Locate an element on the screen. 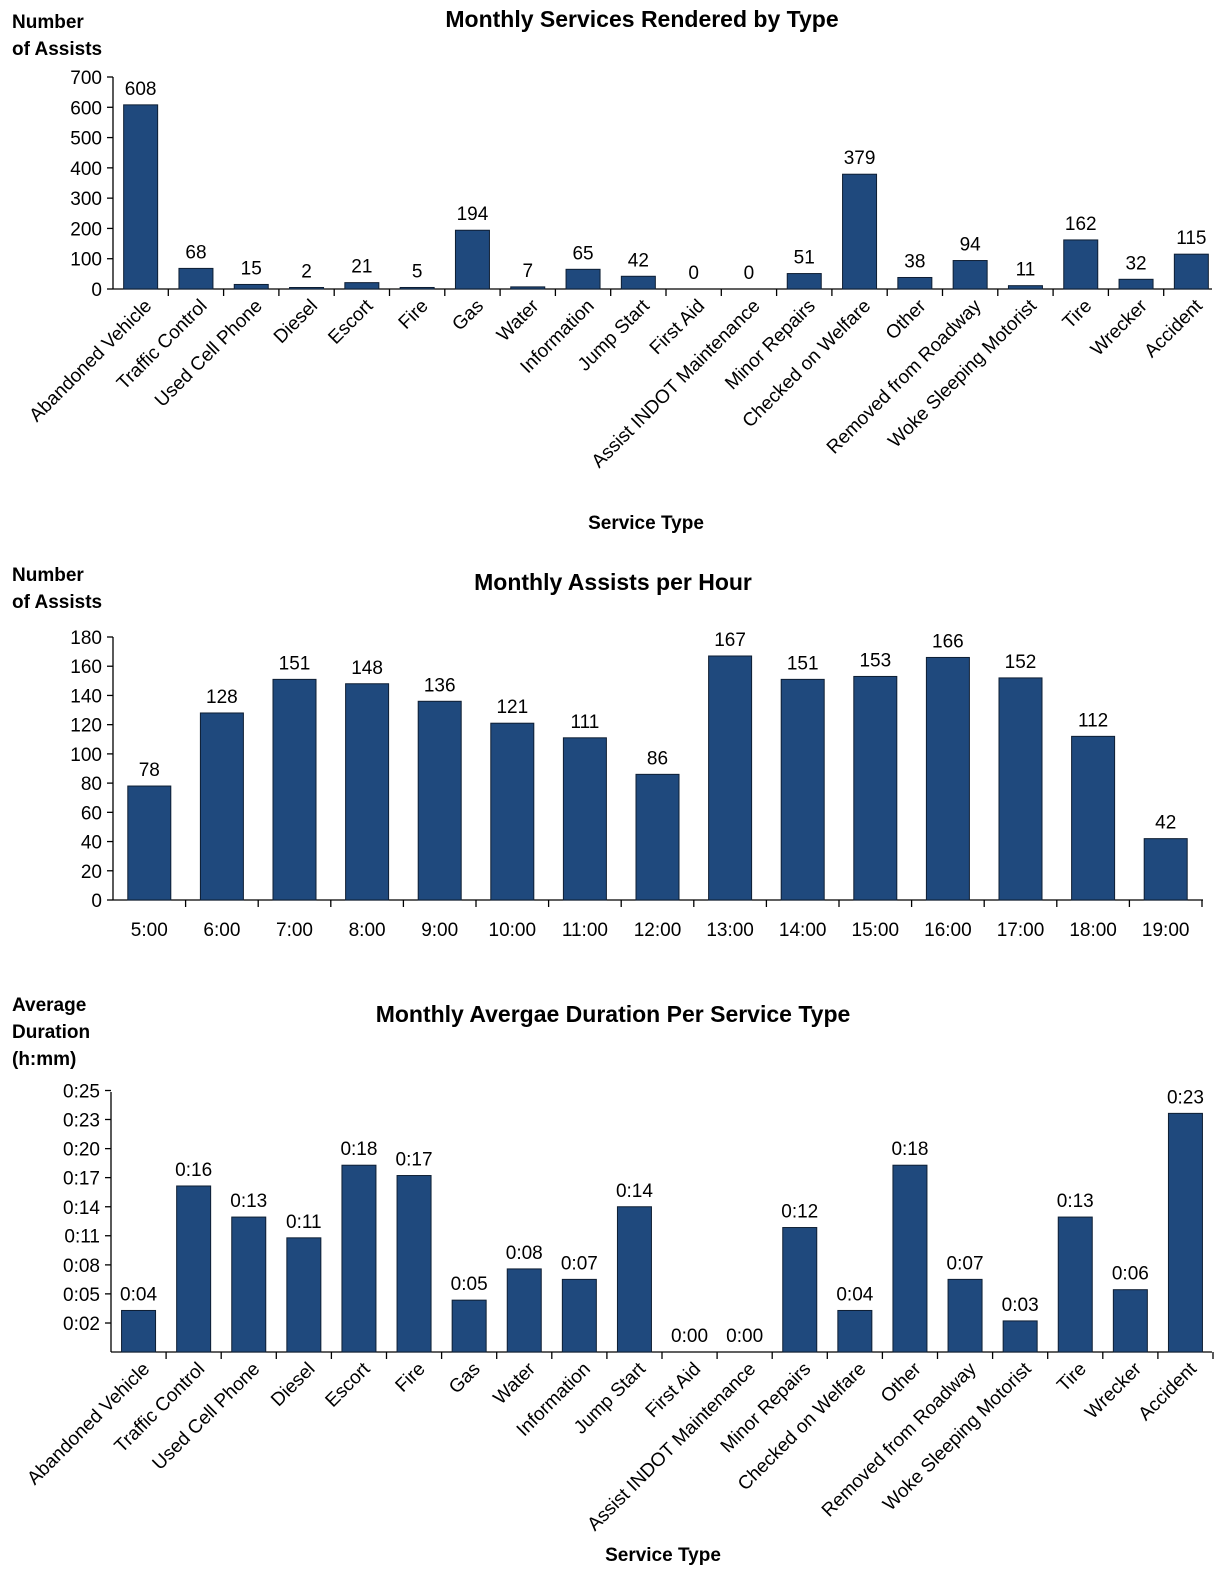 The width and height of the screenshot is (1216, 1576). data-label: 78 is located at coordinates (149, 770).